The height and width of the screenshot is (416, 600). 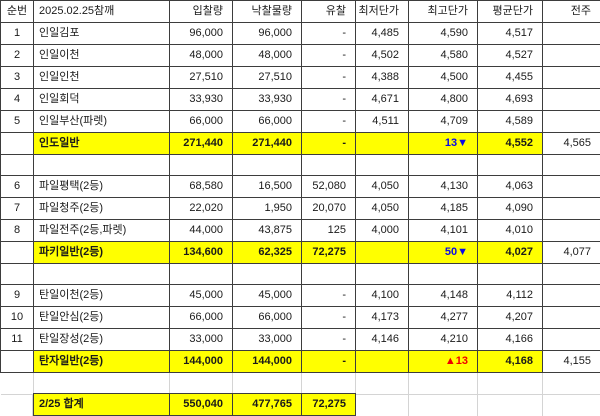 What do you see at coordinates (329, 253) in the screenshot?
I see `failed-qty-cell: 72,275` at bounding box center [329, 253].